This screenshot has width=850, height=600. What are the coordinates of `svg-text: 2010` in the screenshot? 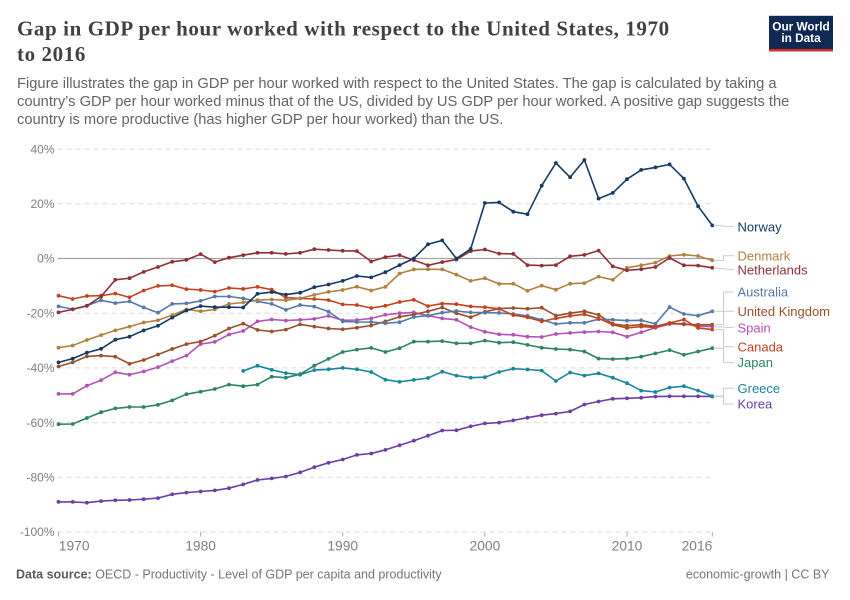 It's located at (627, 546).